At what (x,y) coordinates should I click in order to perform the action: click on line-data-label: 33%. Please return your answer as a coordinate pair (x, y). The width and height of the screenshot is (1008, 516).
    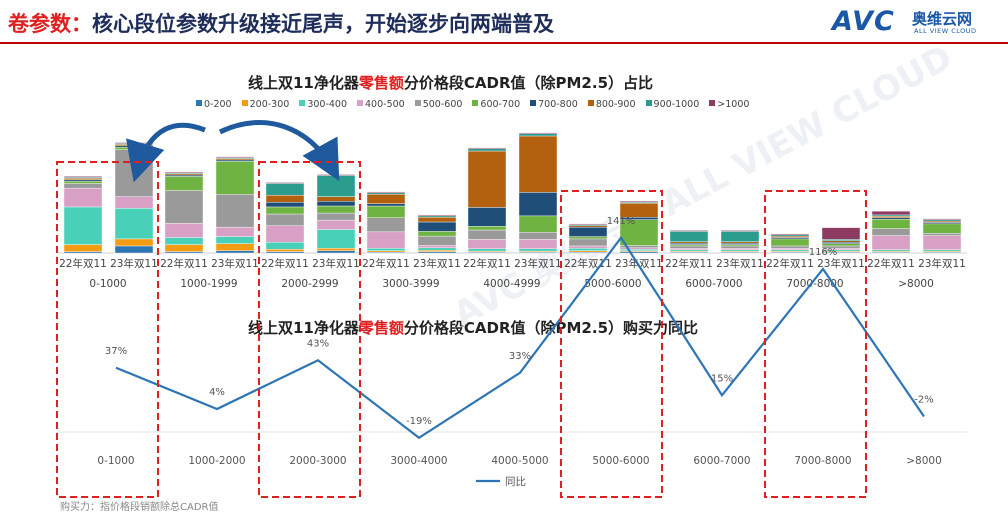
    Looking at the image, I should click on (520, 356).